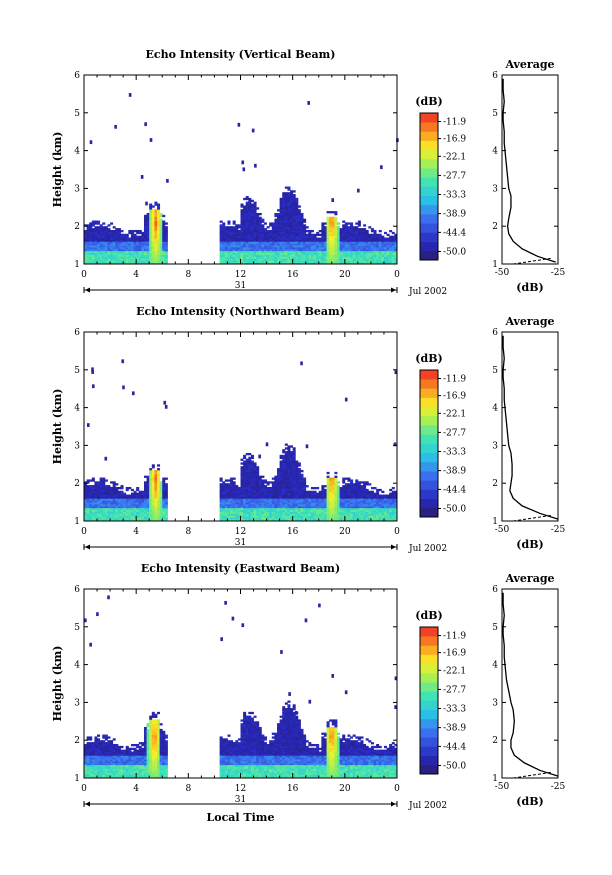 Image resolution: width=612 pixels, height=875 pixels. What do you see at coordinates (240, 800) in the screenshot?
I see `day-label: 31` at bounding box center [240, 800].